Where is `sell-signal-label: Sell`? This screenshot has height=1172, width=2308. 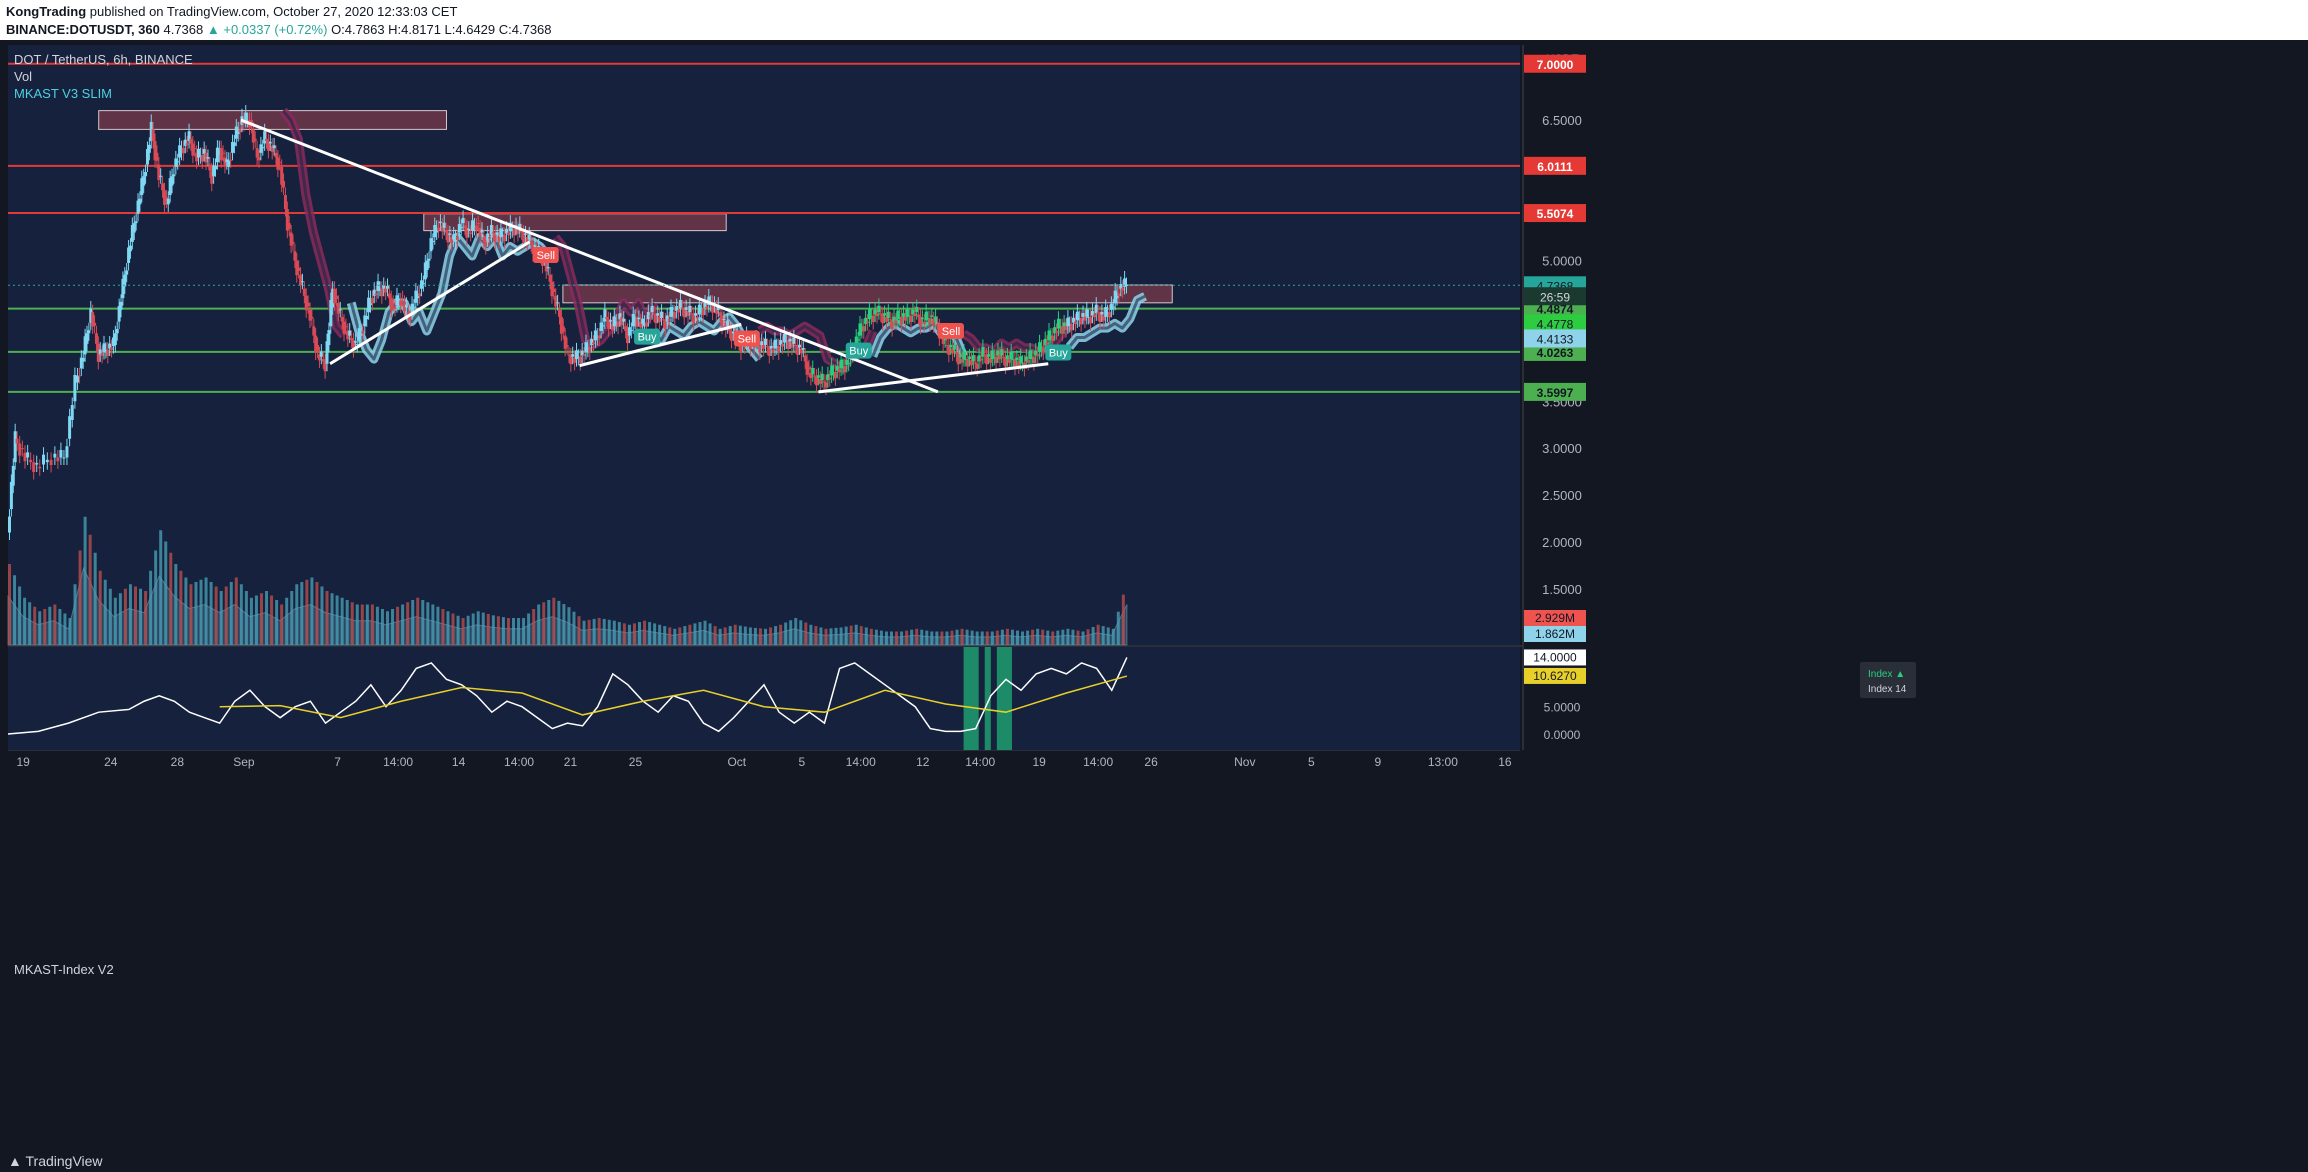
sell-signal-label: Sell is located at coordinates (951, 332).